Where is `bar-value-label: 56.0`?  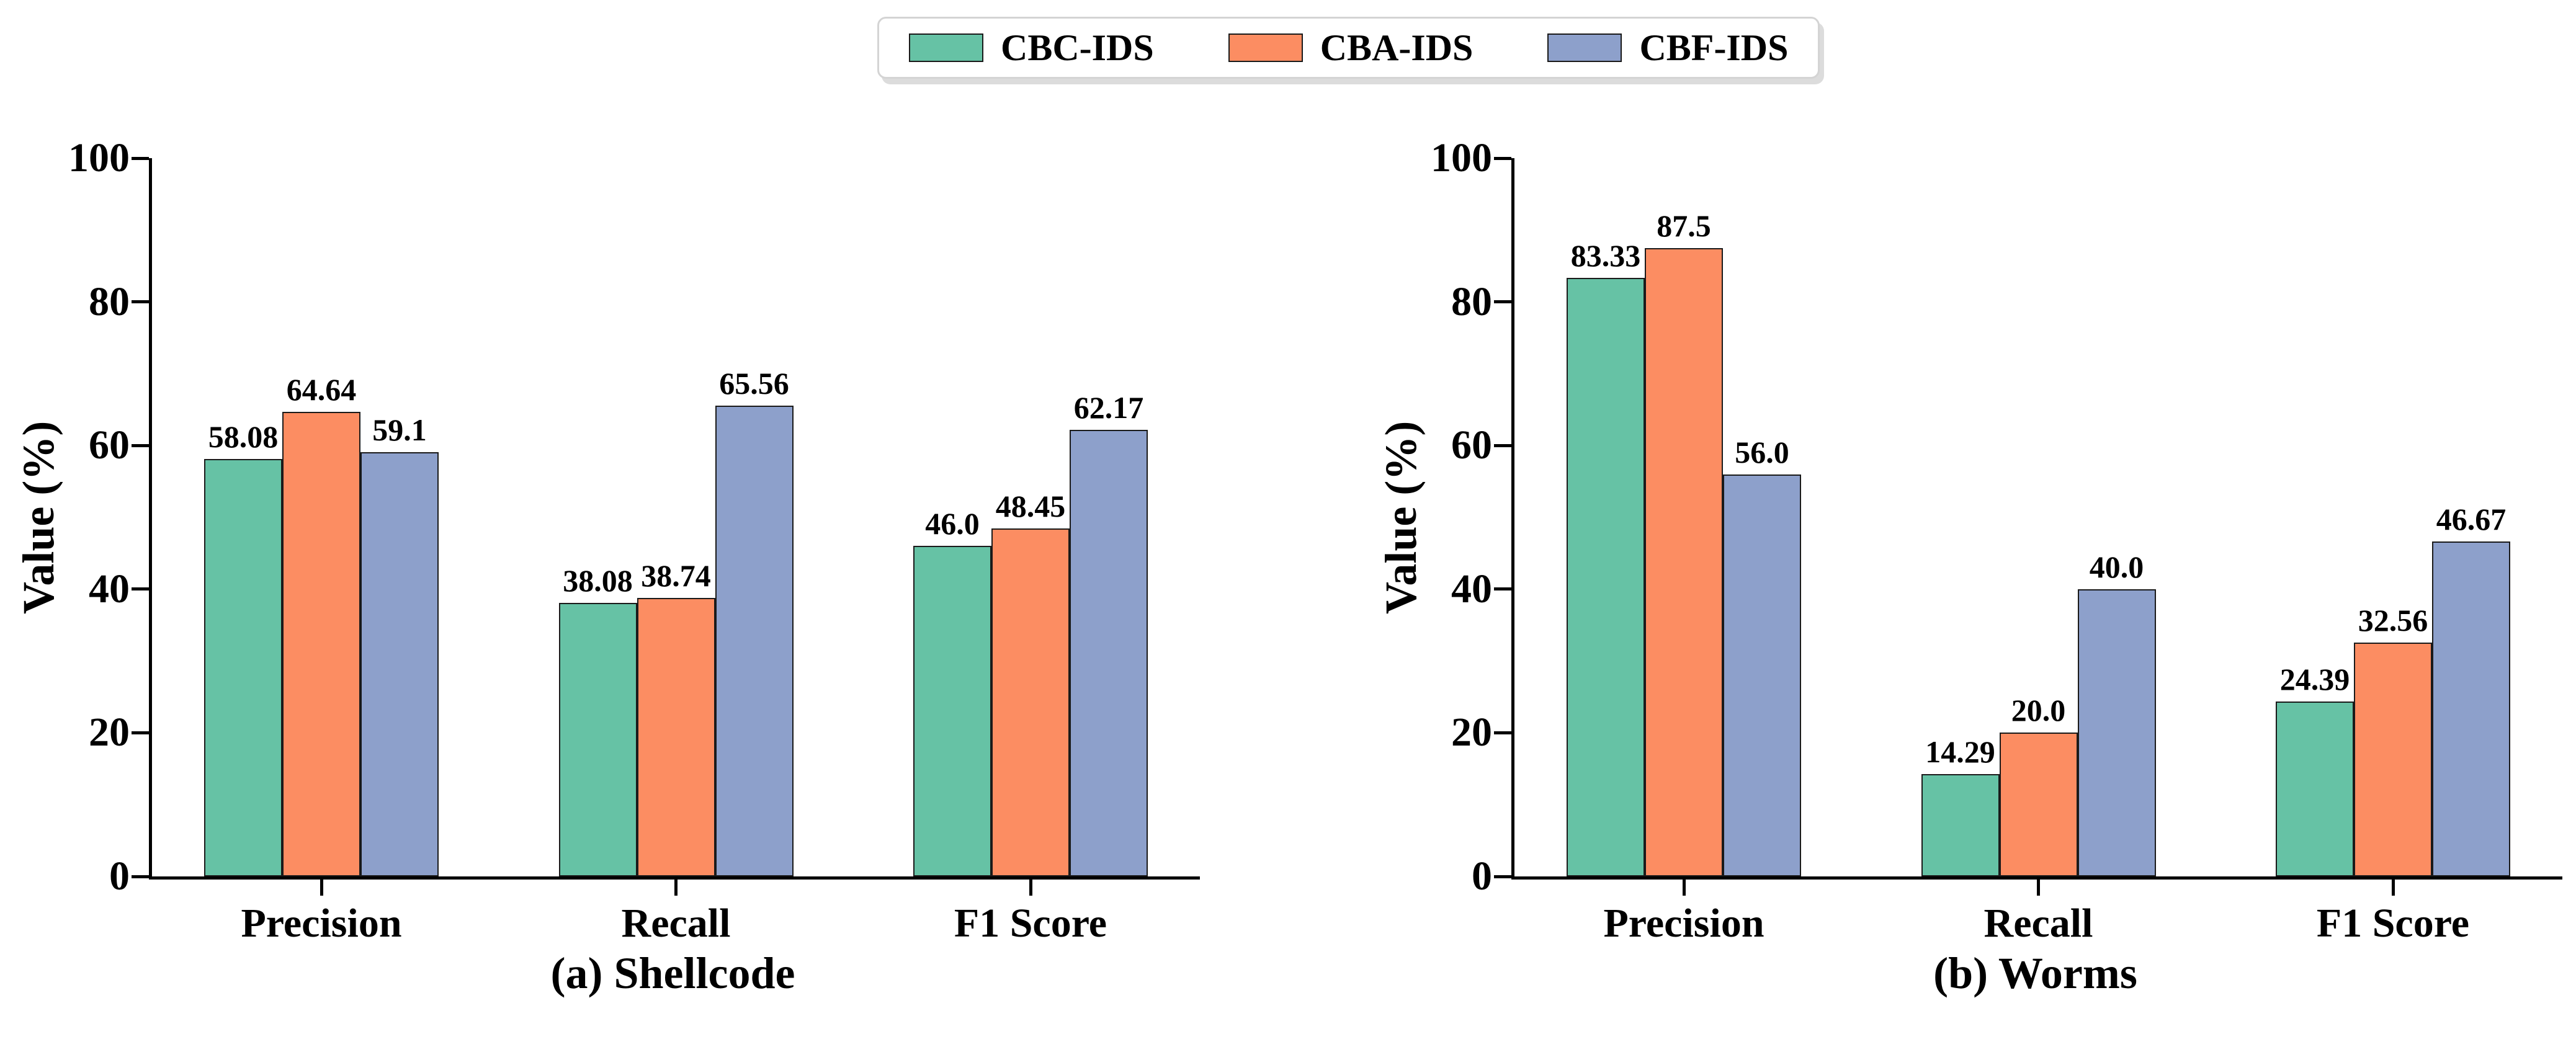 bar-value-label: 56.0 is located at coordinates (1762, 452).